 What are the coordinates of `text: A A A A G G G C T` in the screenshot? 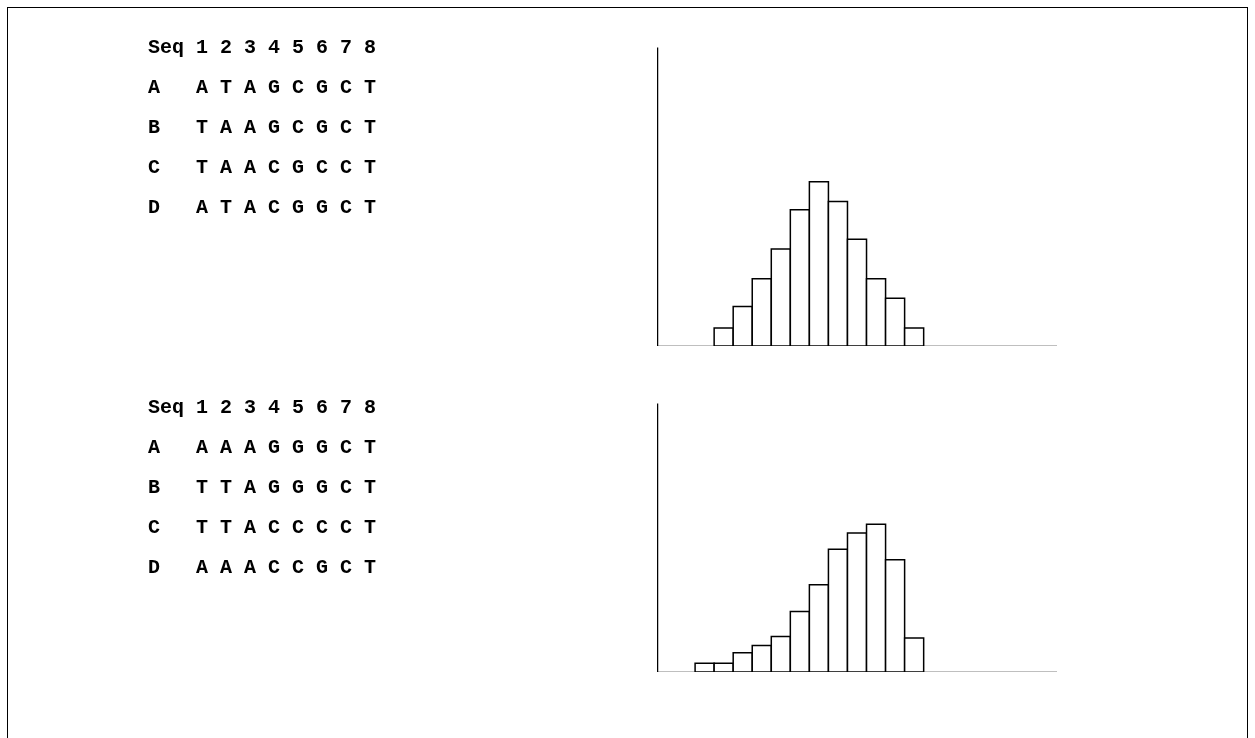 It's located at (262, 447).